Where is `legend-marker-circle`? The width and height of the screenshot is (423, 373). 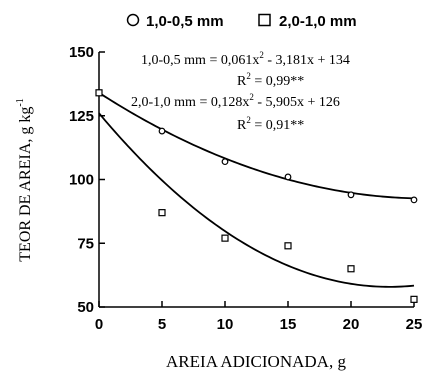
legend-marker-circle is located at coordinates (133, 20).